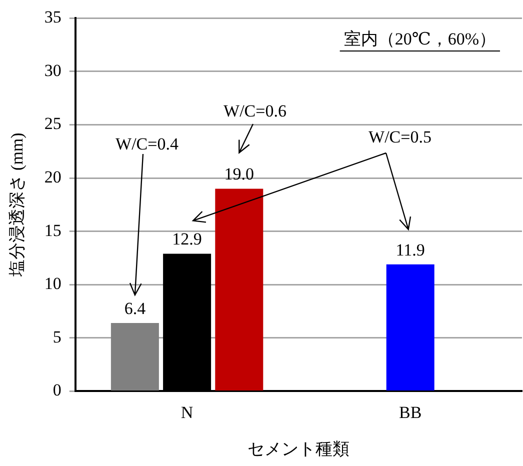 The image size is (523, 466). Describe the element at coordinates (53, 177) in the screenshot. I see `y-tick-label: 20` at that location.